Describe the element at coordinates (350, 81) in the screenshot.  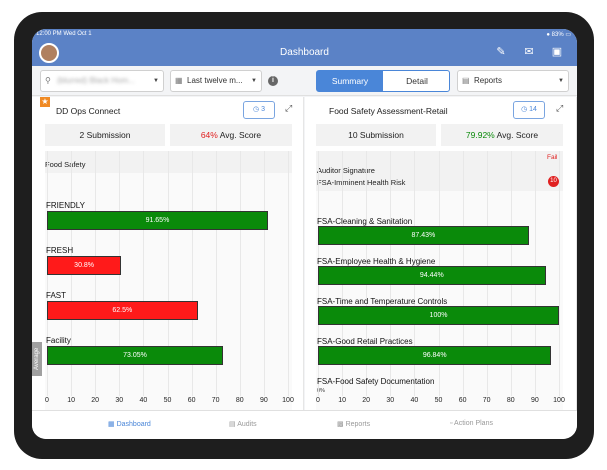
I see `summary-tab: Summary` at that location.